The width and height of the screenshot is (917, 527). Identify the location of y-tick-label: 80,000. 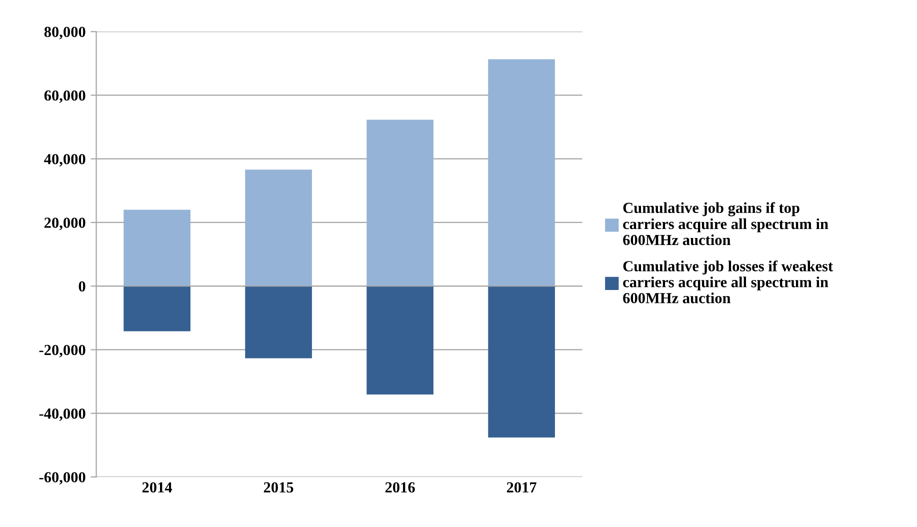
(65, 33).